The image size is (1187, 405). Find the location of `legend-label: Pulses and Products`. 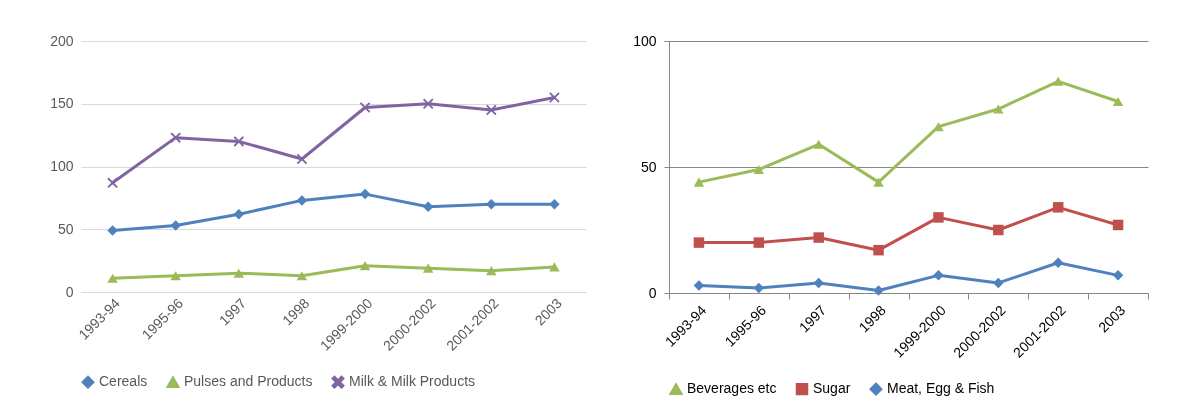

legend-label: Pulses and Products is located at coordinates (248, 381).